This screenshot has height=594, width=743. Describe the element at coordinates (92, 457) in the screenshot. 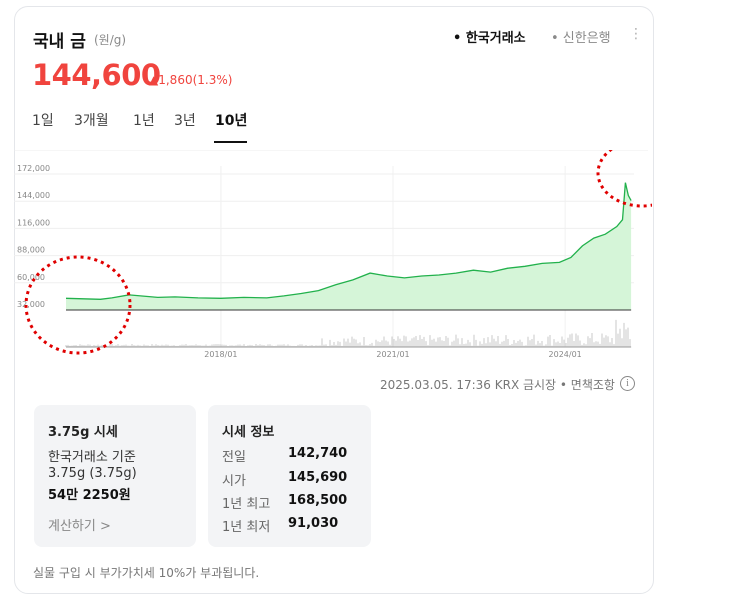

I see `basis-label: 한국거래소 기준` at that location.